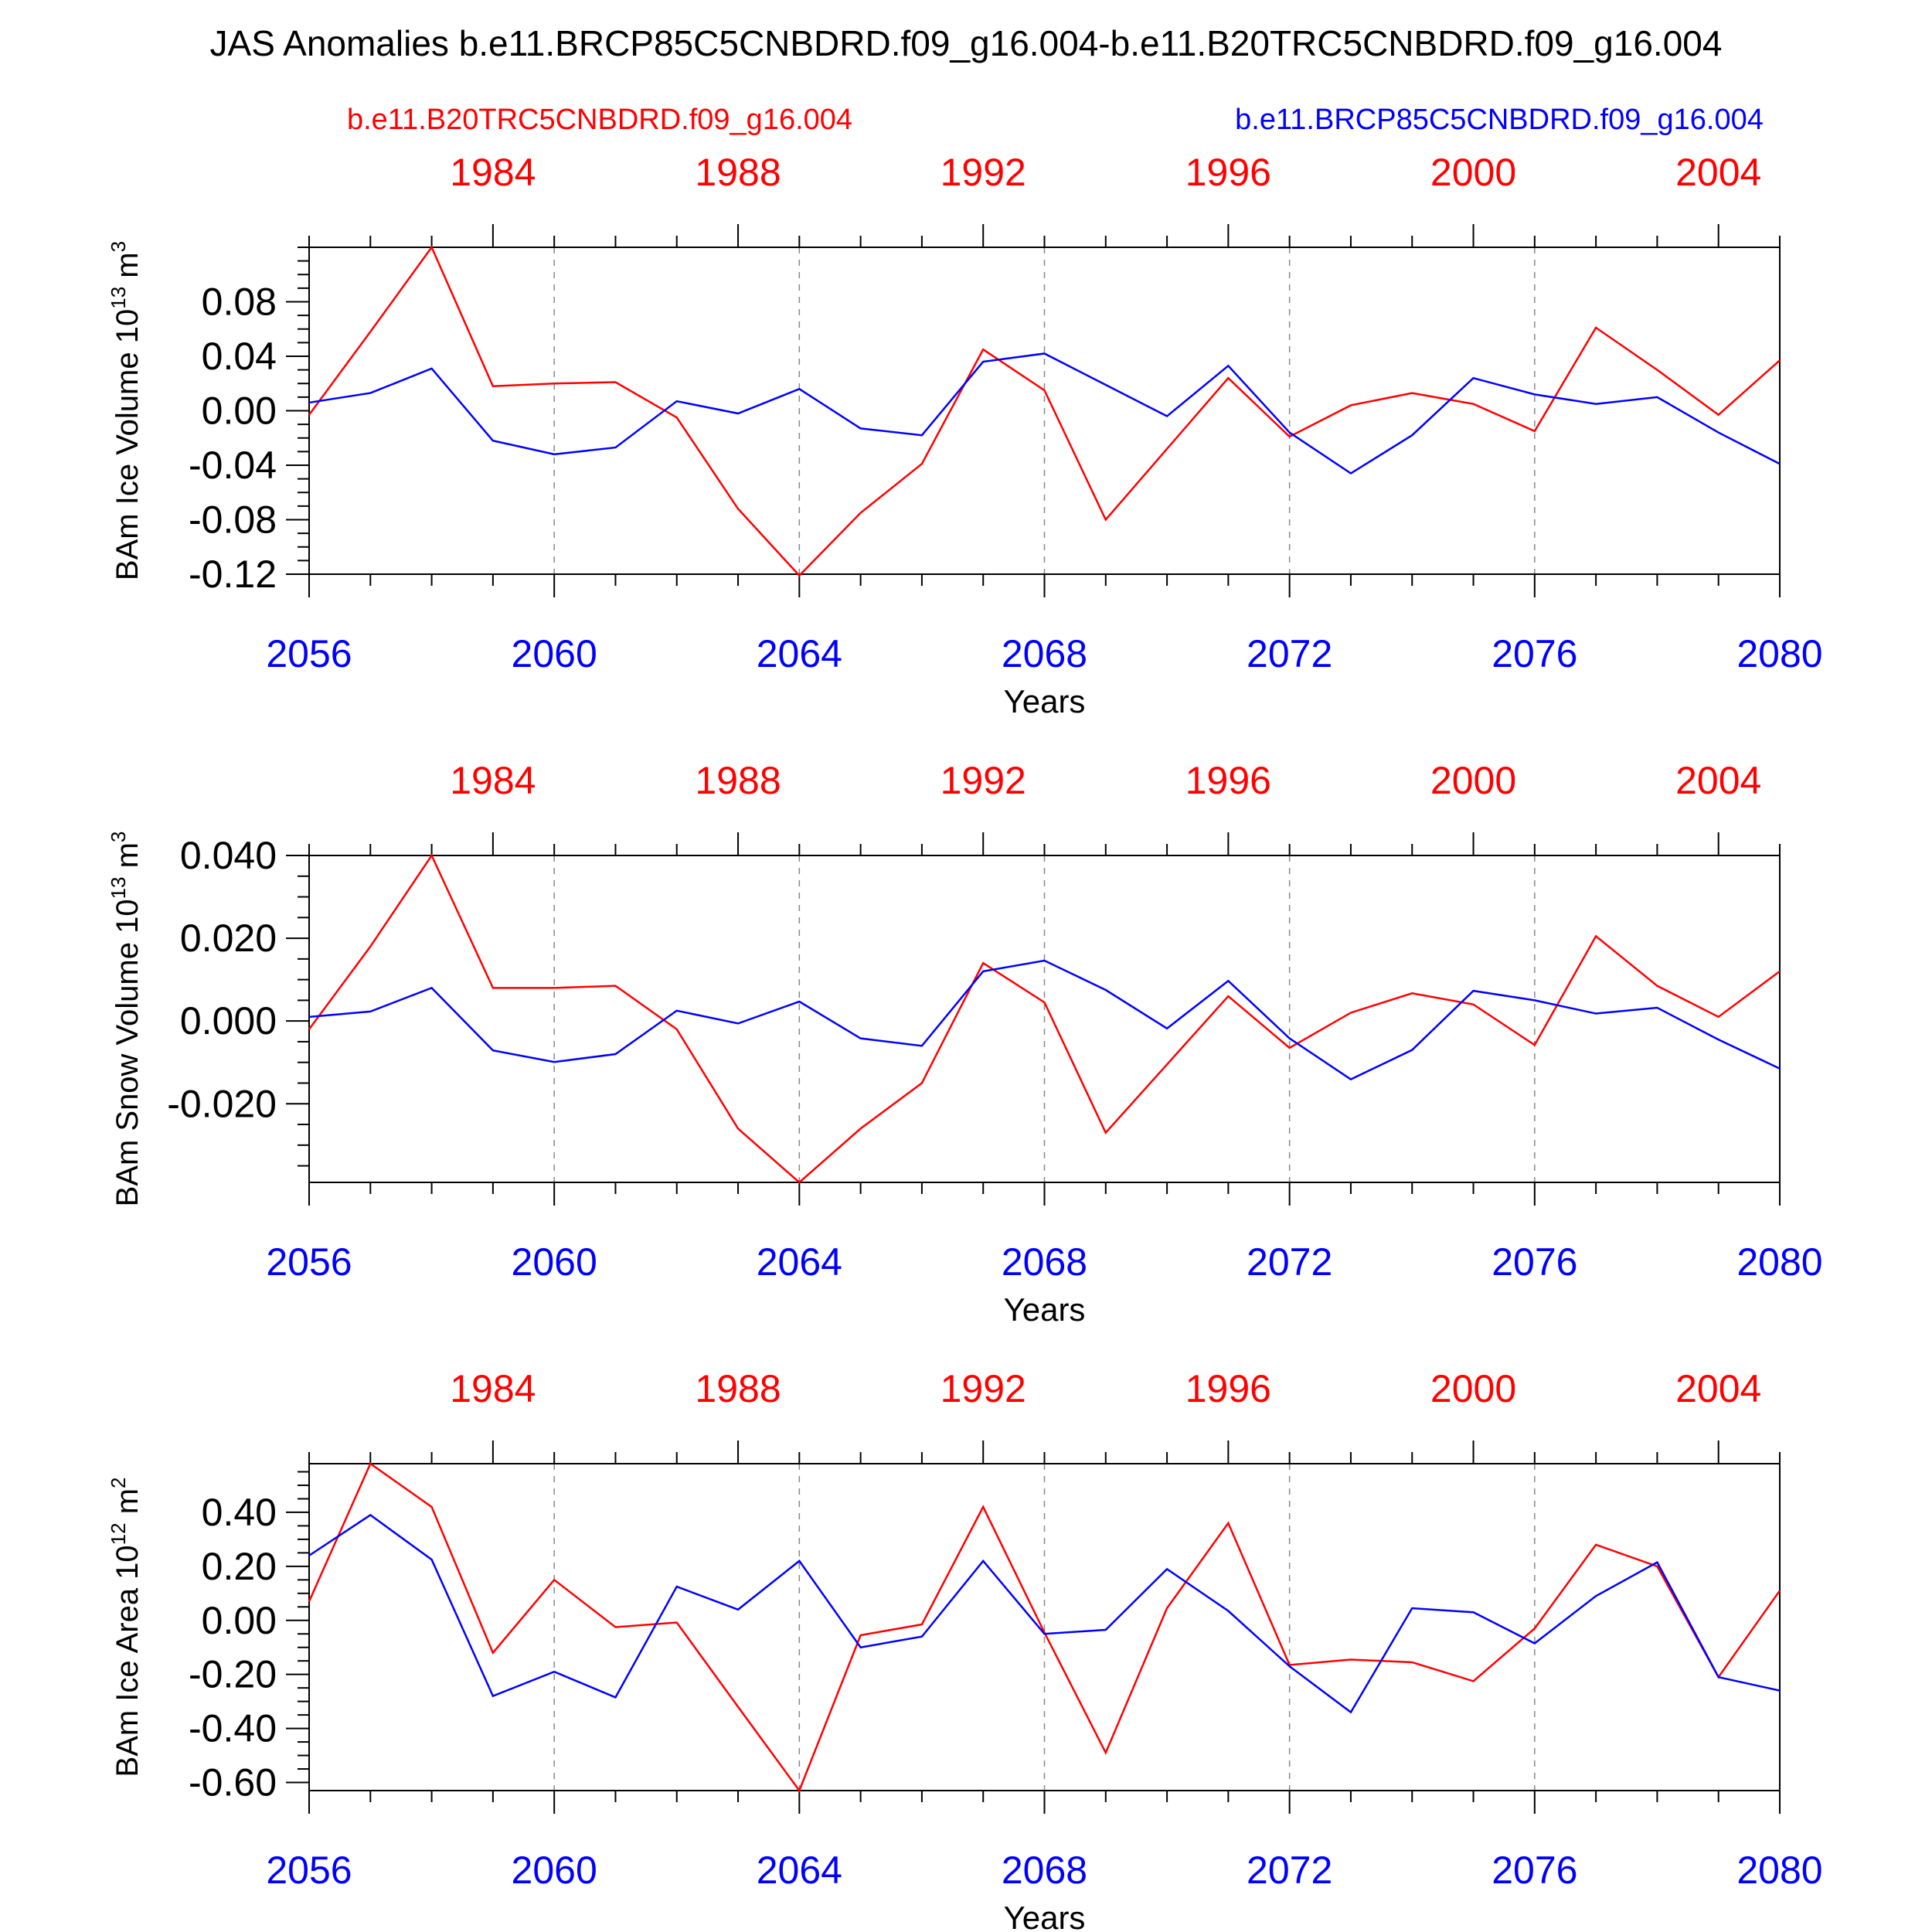 This screenshot has width=1932, height=1932. Describe the element at coordinates (228, 1021) in the screenshot. I see `y-tick-label: 0.000` at that location.